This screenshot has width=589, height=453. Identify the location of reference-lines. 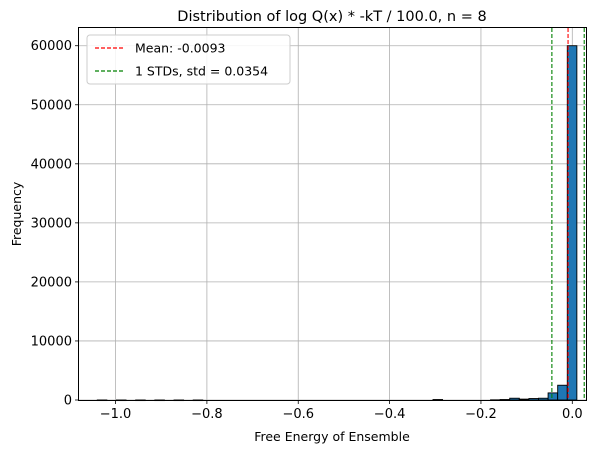
(568, 214).